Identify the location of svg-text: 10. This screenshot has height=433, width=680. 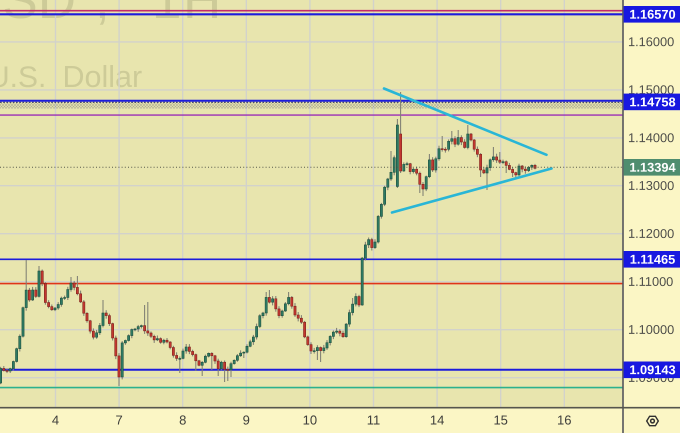
(310, 419).